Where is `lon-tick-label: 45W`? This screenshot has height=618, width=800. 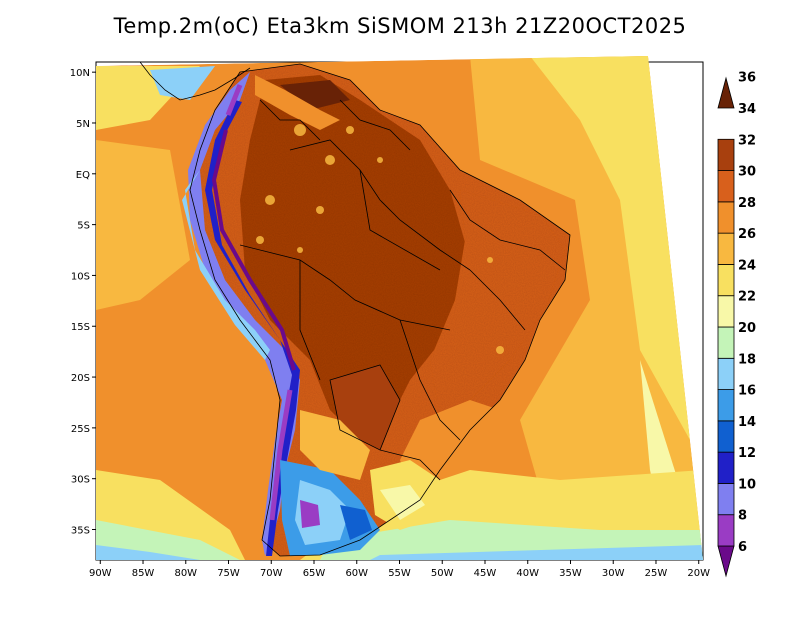 lon-tick-label: 45W is located at coordinates (485, 573).